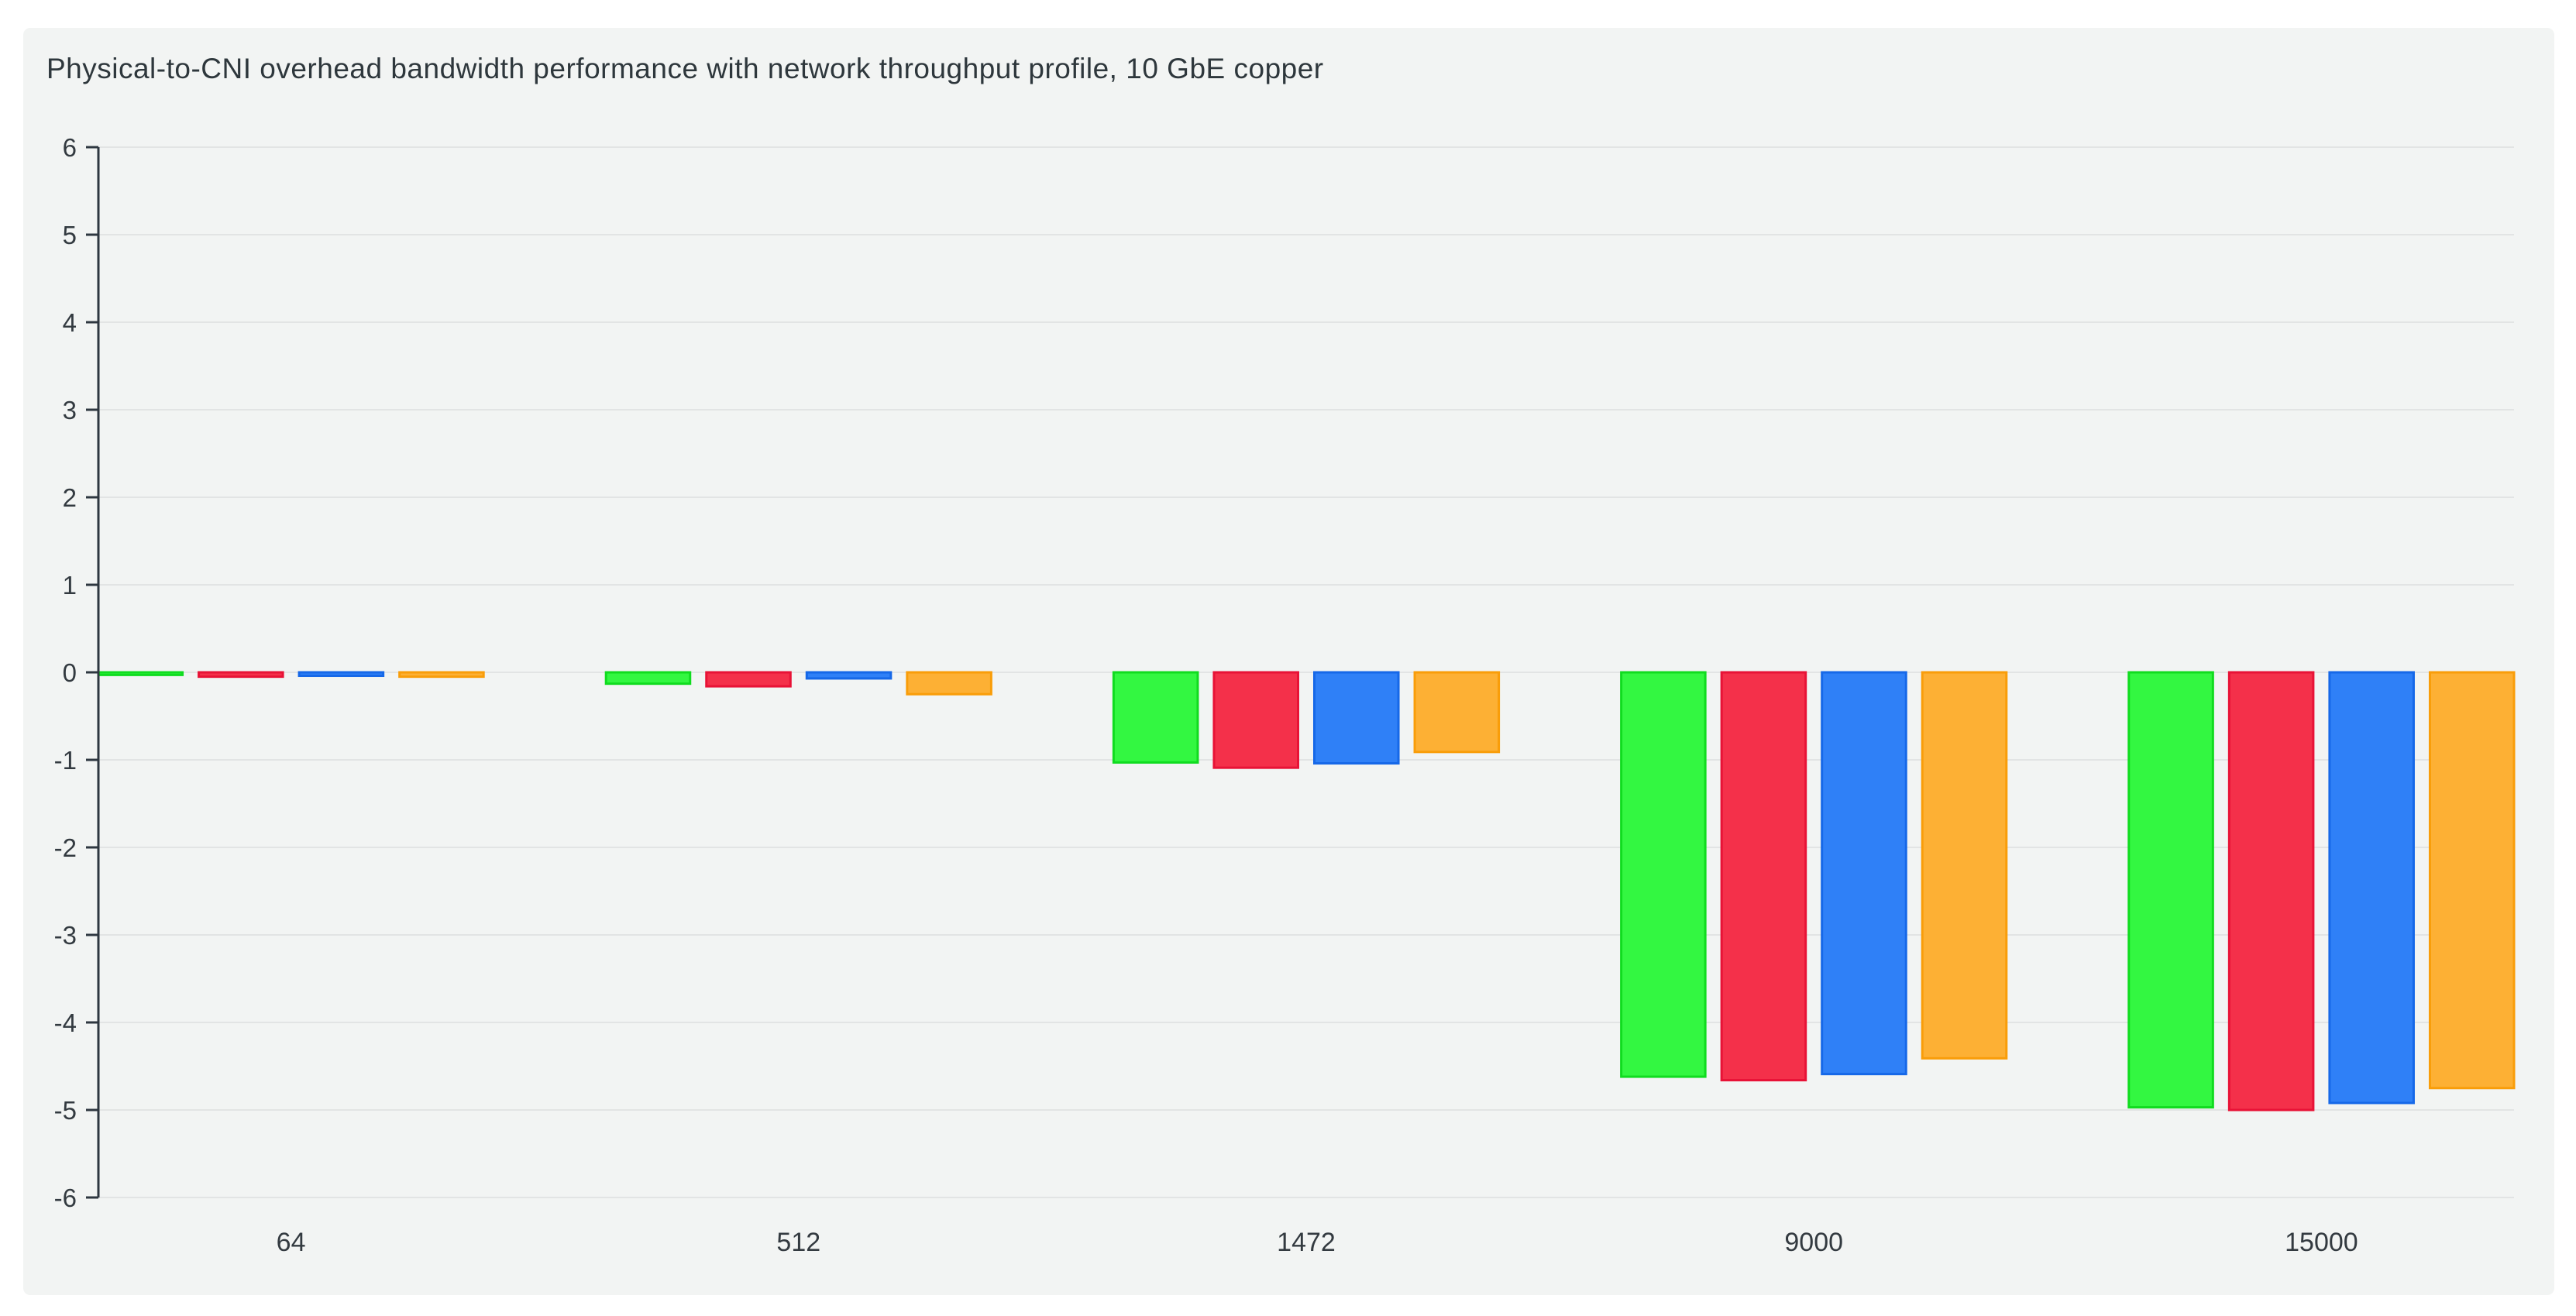 This screenshot has height=1316, width=2576. What do you see at coordinates (65, 936) in the screenshot?
I see `y-axis-tick-label: -3` at bounding box center [65, 936].